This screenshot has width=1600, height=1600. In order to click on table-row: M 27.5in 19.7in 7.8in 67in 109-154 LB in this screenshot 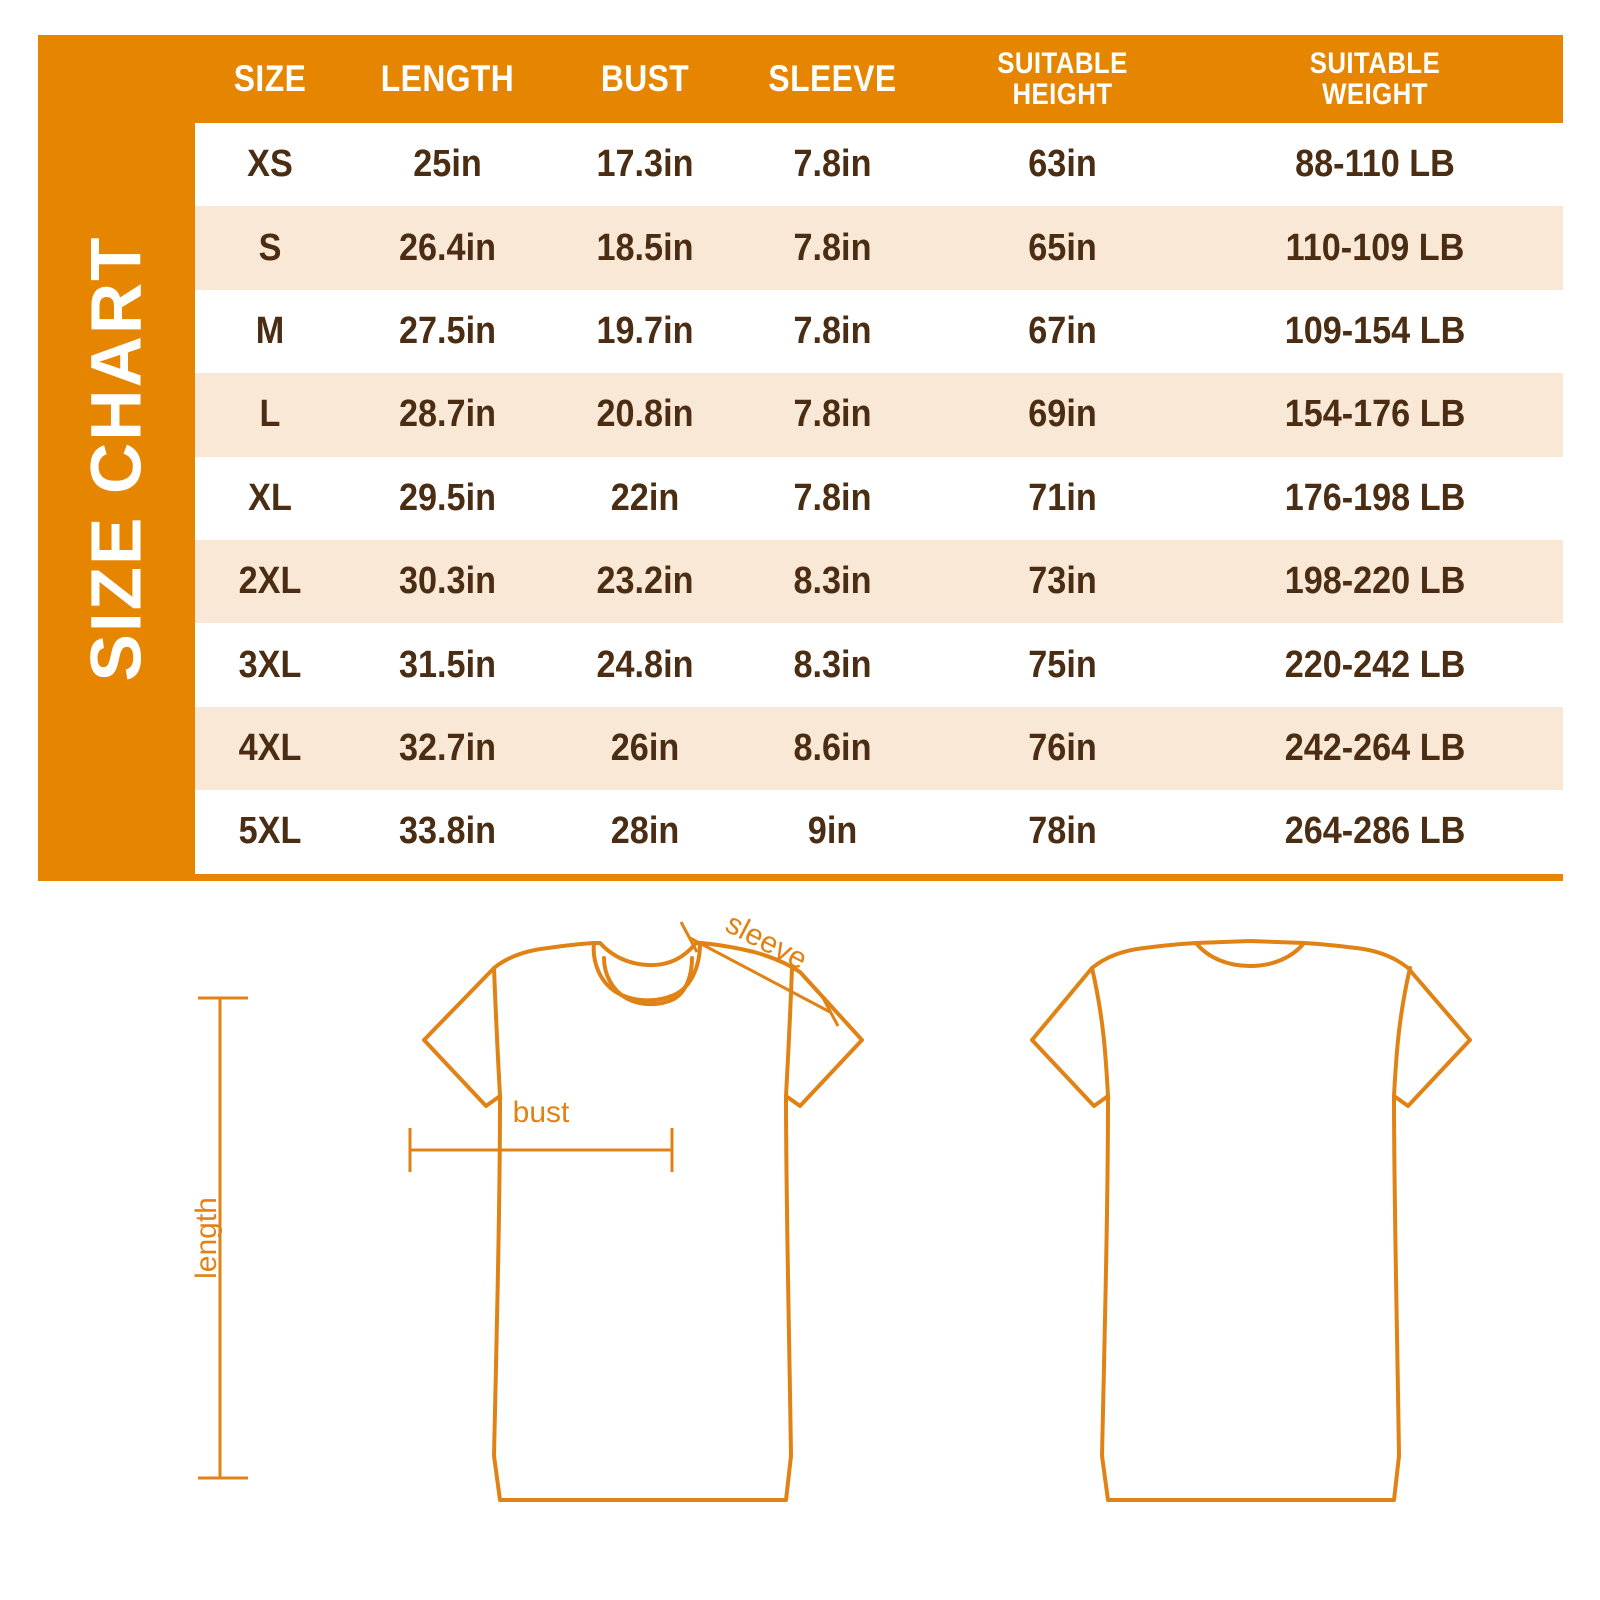, I will do `click(879, 331)`.